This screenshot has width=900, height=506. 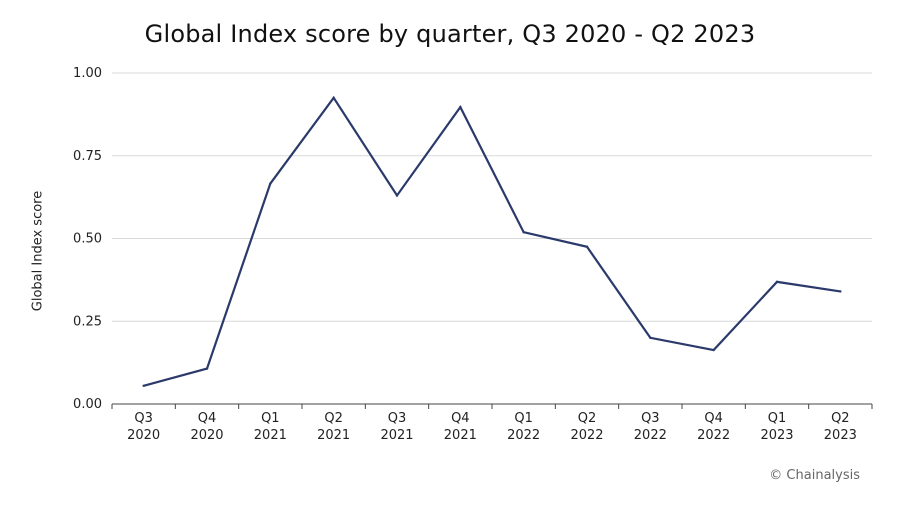 I want to click on y-tick-label: 1.00, so click(x=87, y=73).